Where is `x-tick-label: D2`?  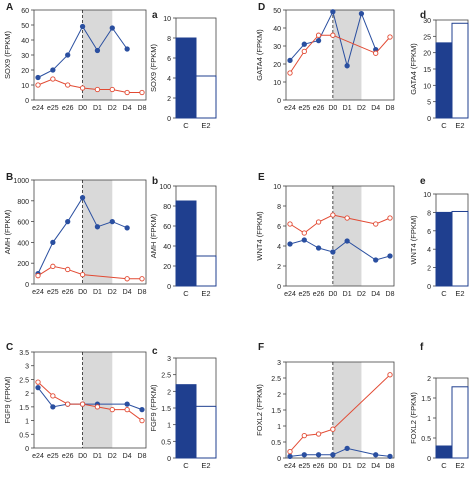
x-tick-label: D2 is located at coordinates (112, 108).